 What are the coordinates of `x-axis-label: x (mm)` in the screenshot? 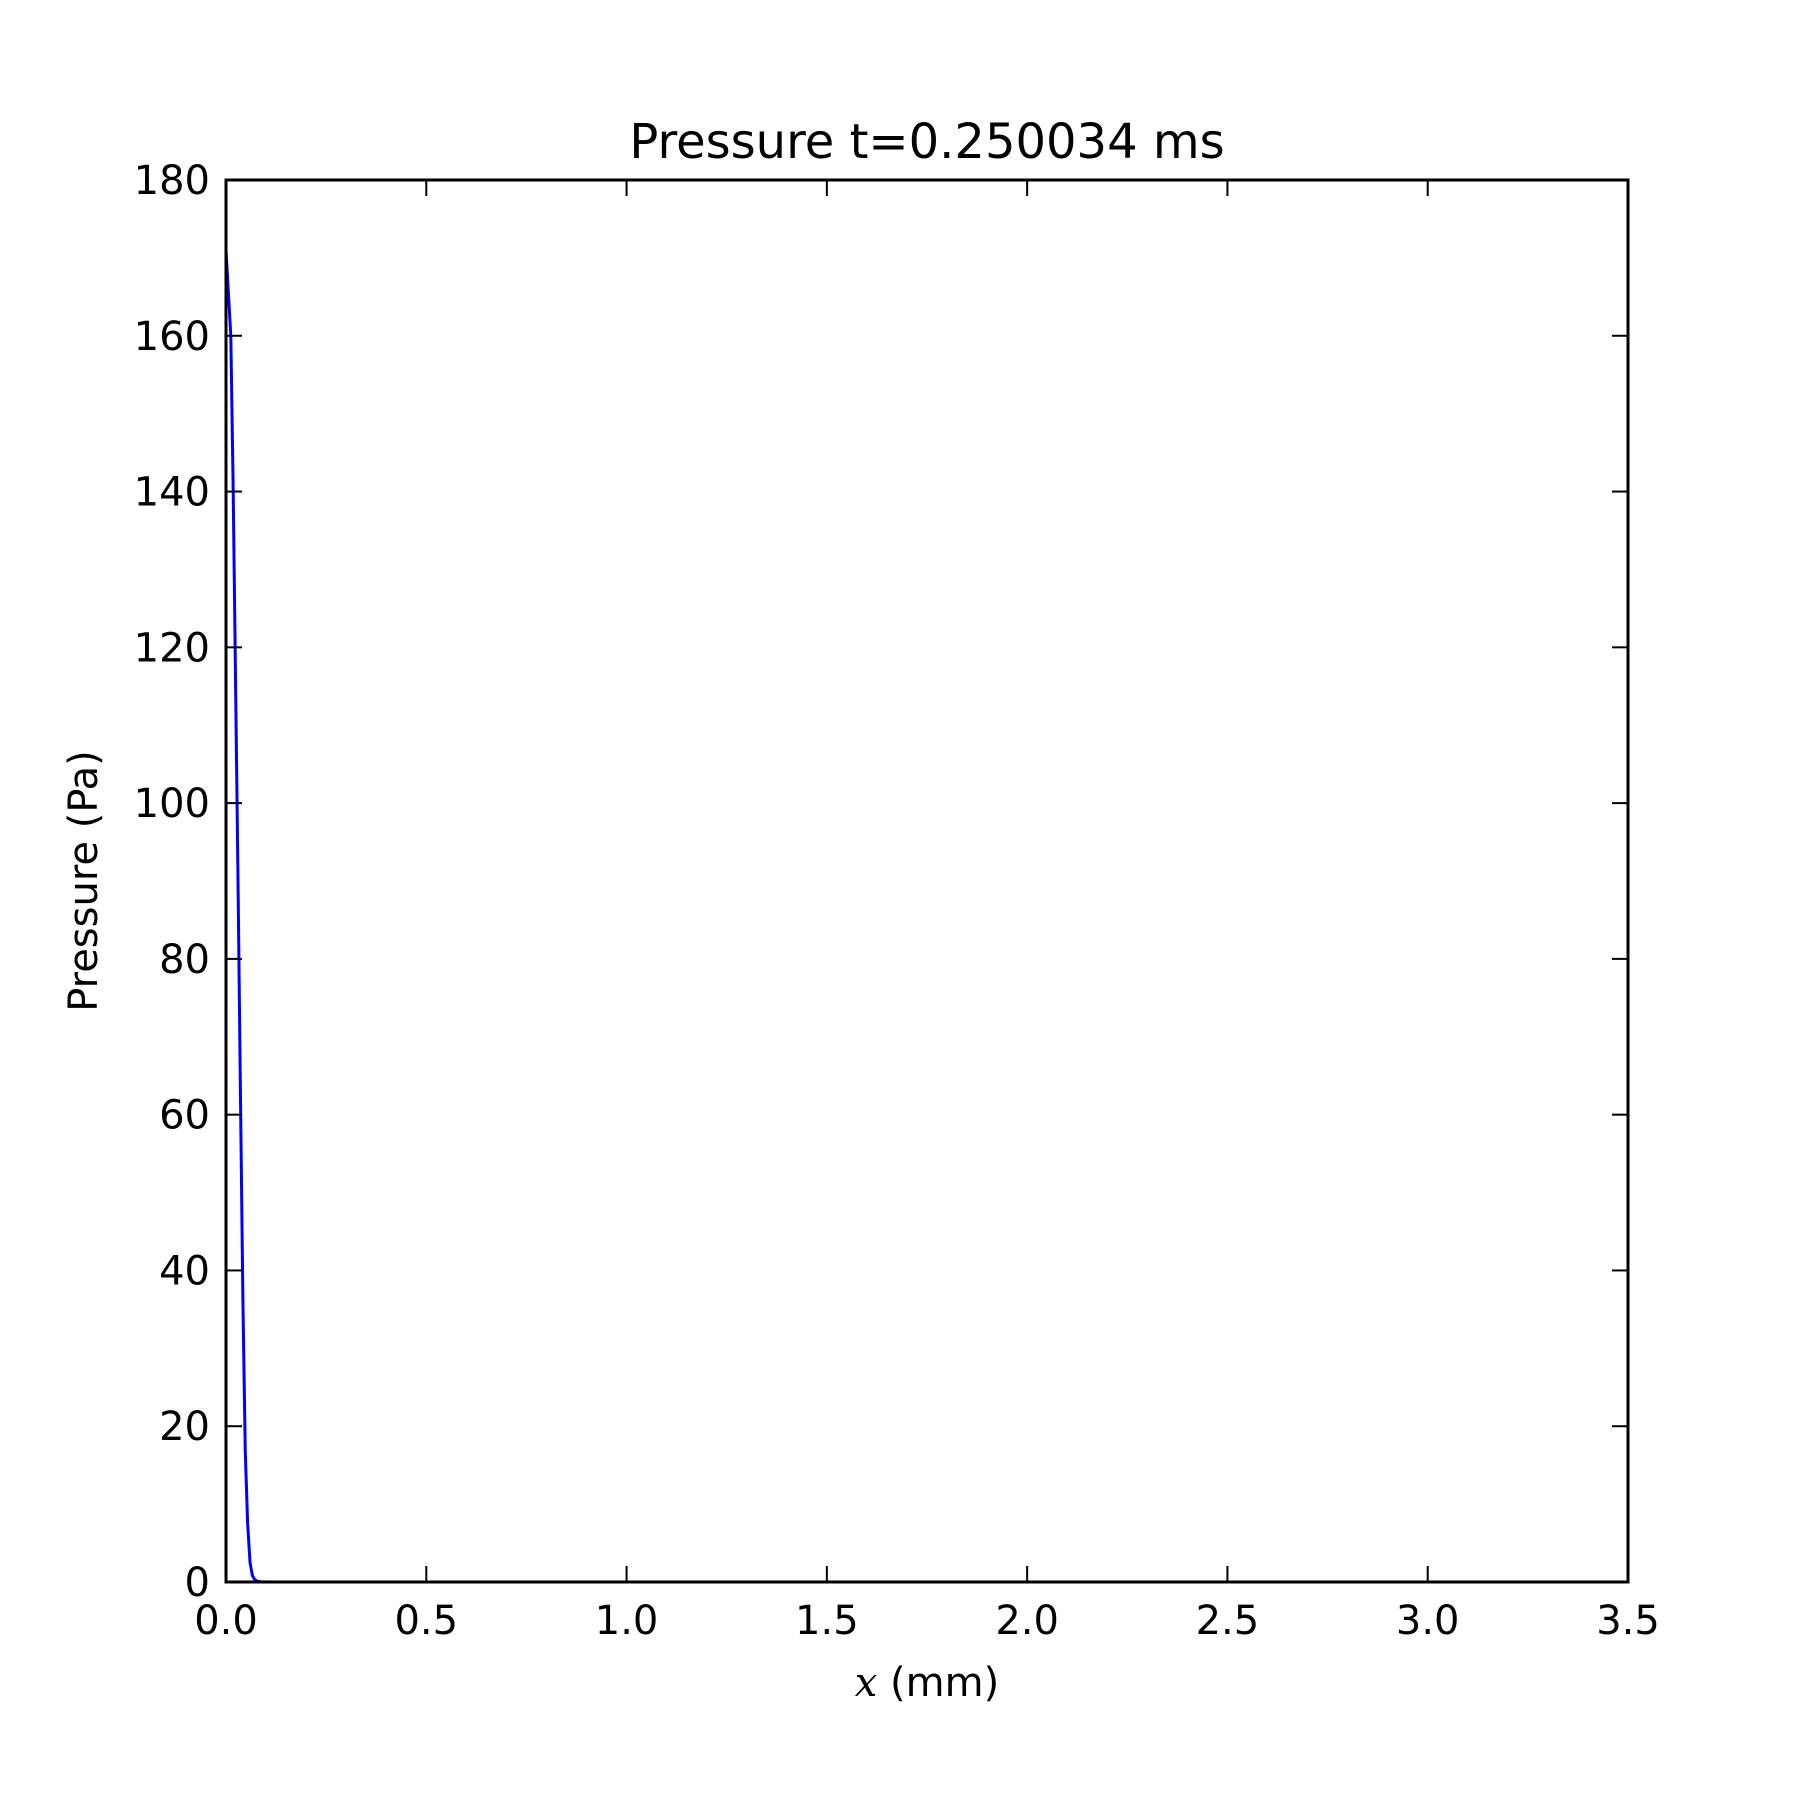 It's located at (927, 1683).